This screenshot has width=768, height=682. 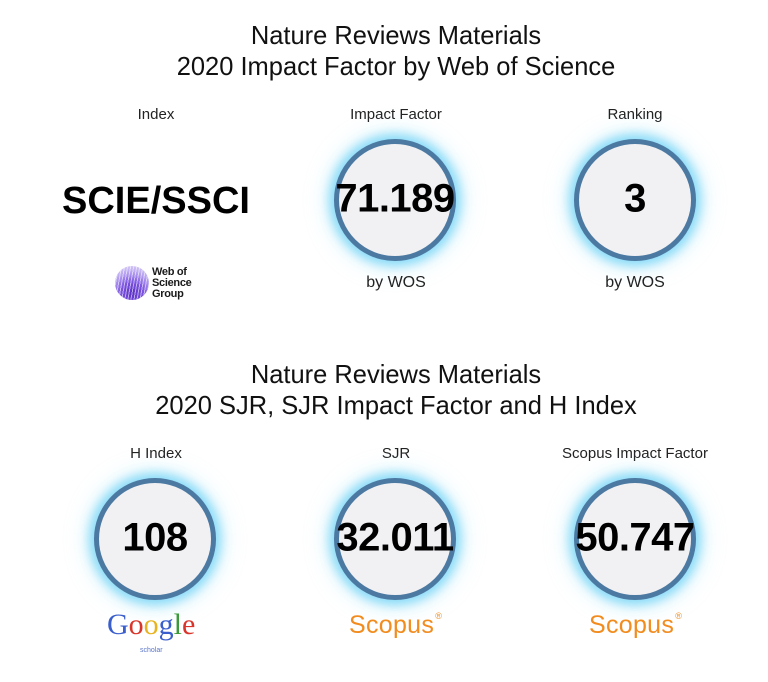 What do you see at coordinates (396, 374) in the screenshot?
I see `section-2-title-line-1: Nature Reviews Materials` at bounding box center [396, 374].